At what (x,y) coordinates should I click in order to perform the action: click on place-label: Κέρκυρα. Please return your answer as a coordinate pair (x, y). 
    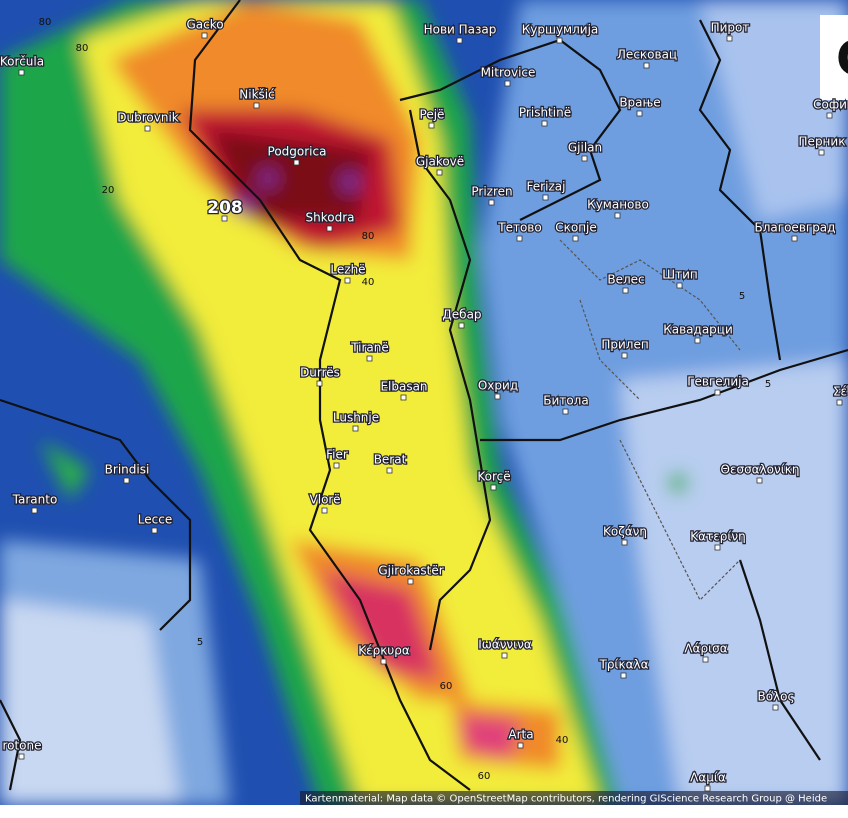
    Looking at the image, I should click on (384, 651).